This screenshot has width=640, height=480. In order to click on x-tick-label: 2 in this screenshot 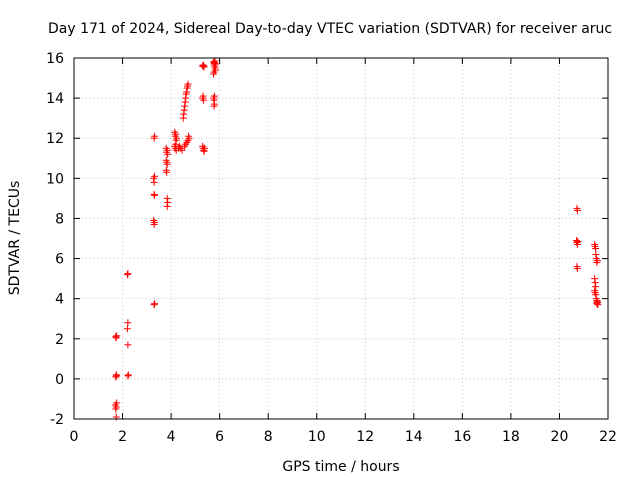, I will do `click(122, 437)`.